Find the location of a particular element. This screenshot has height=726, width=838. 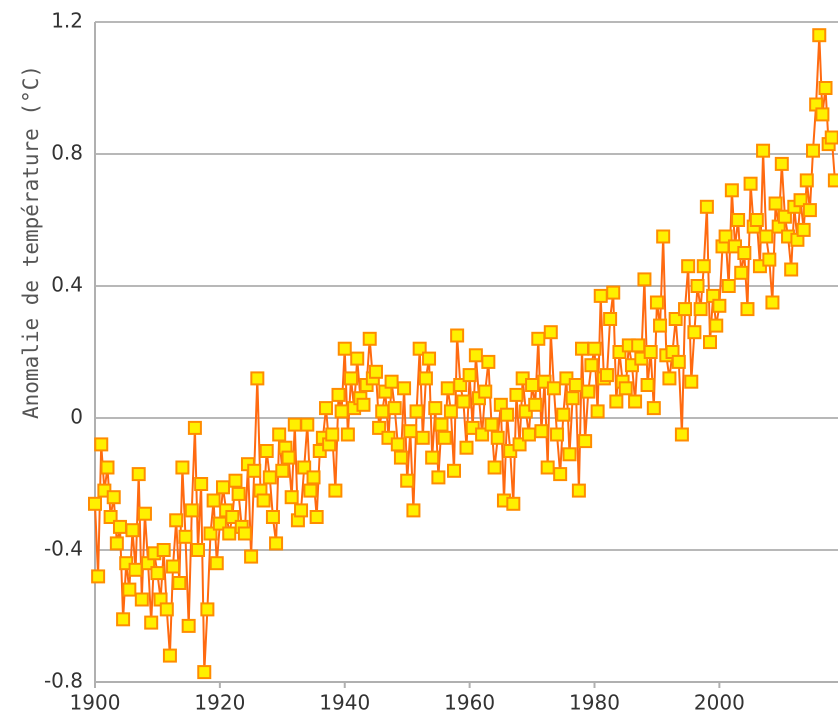

y-tick-label: -0.4 is located at coordinates (63, 549).